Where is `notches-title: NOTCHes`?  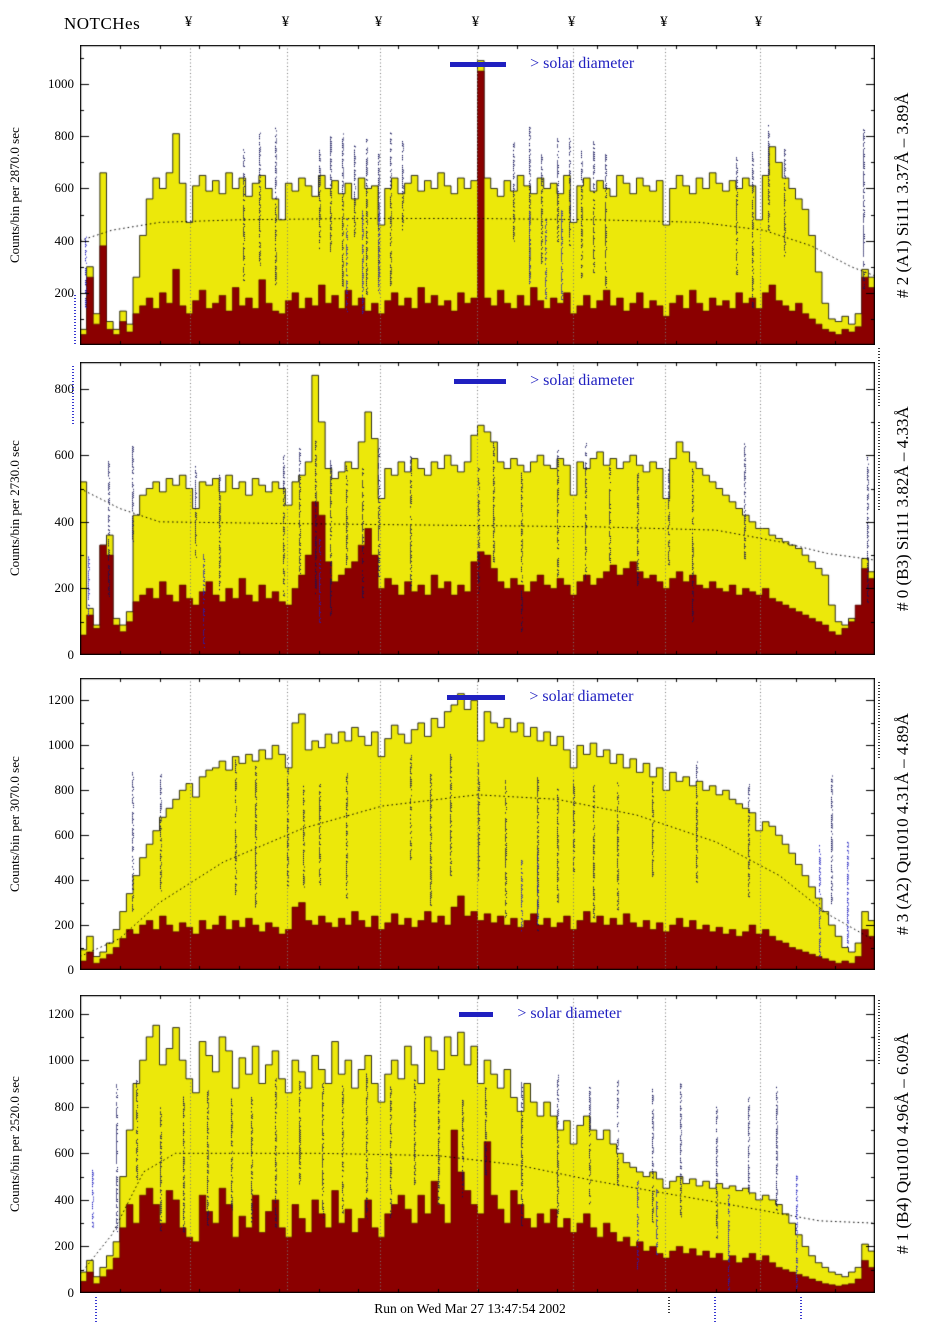 notches-title: NOTCHes is located at coordinates (102, 23).